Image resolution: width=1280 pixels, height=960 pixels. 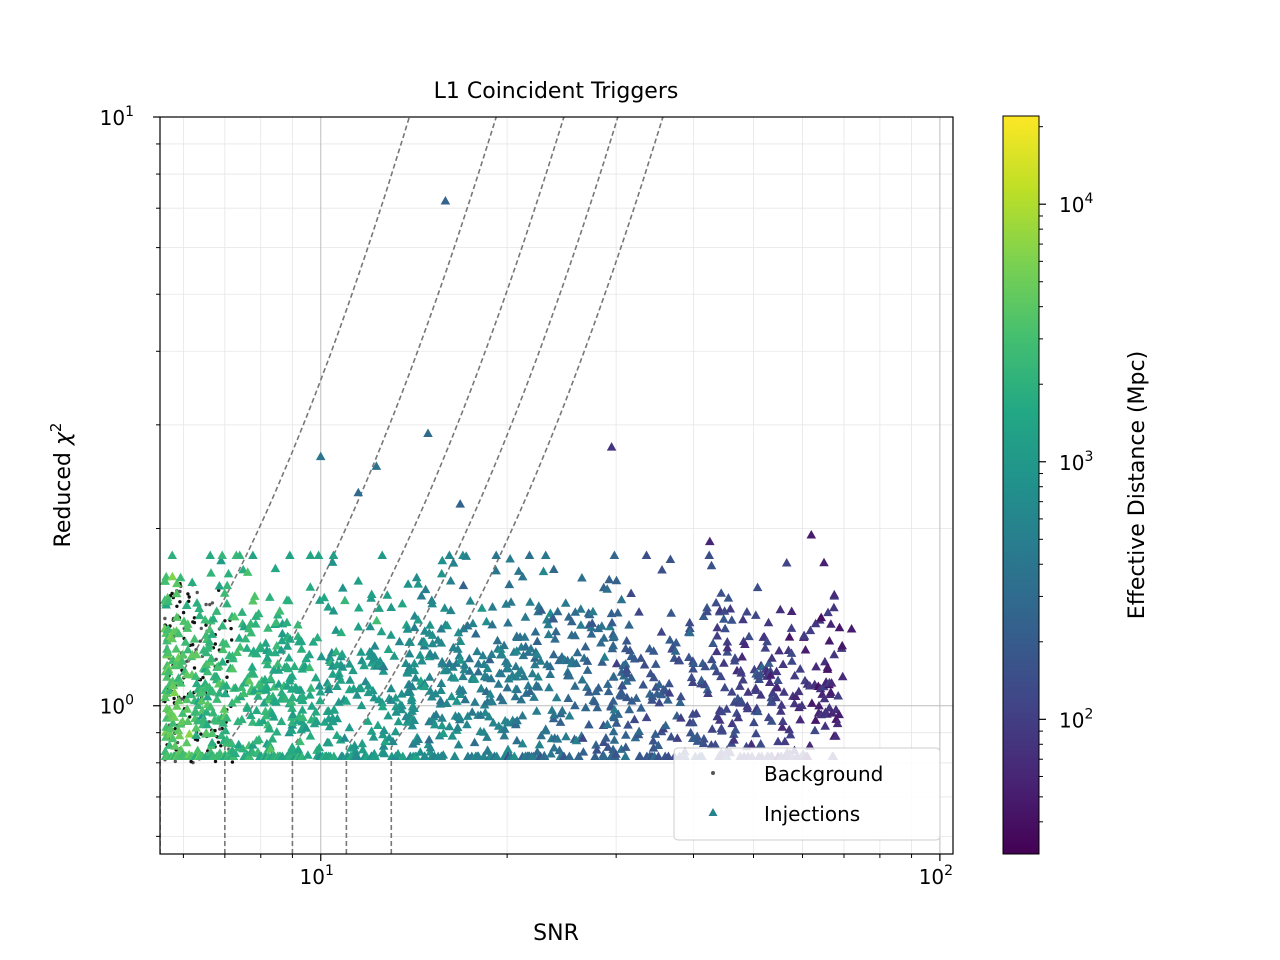 I want to click on injection-point-outlier, so click(x=851, y=628).